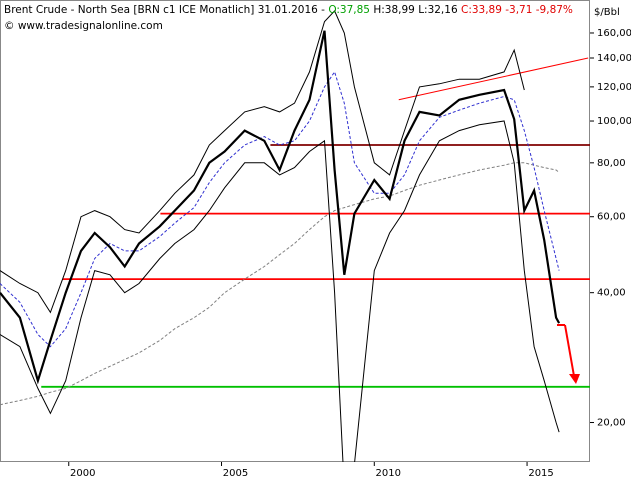 The image size is (631, 480). What do you see at coordinates (611, 293) in the screenshot?
I see `y-tick-label: 40,00` at bounding box center [611, 293].